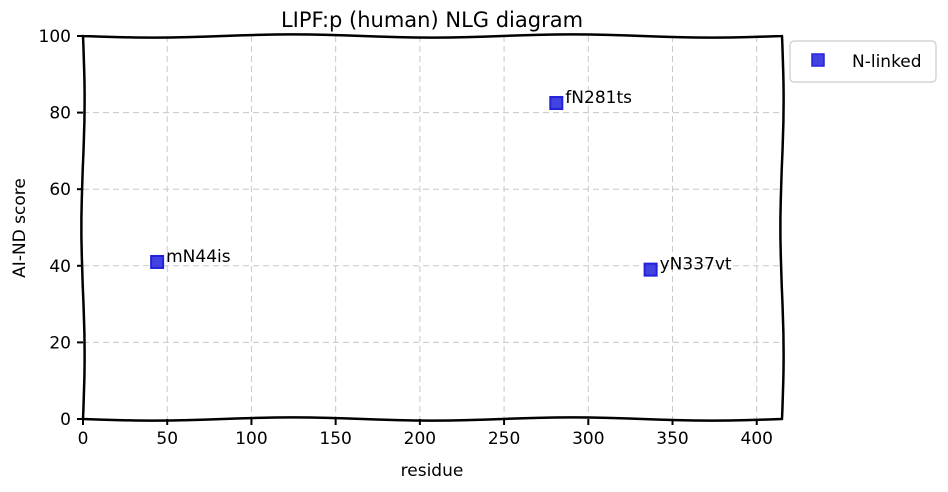 The image size is (948, 492). I want to click on y-tick-label: 40, so click(60, 267).